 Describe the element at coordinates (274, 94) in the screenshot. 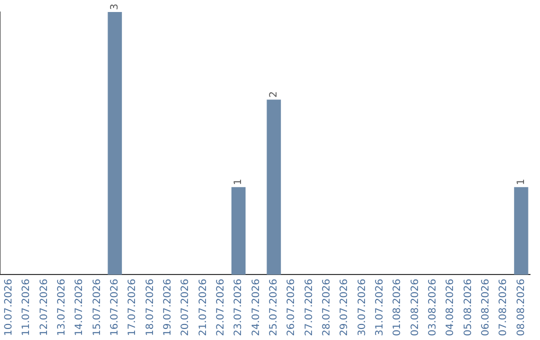

I see `data-label: 2` at that location.